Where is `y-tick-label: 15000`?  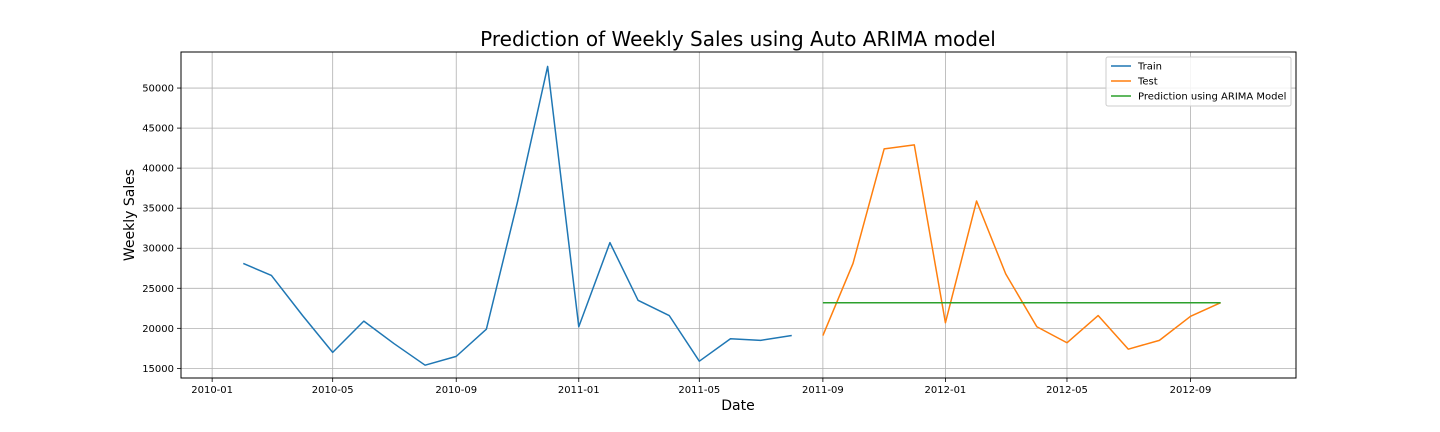 y-tick-label: 15000 is located at coordinates (158, 369).